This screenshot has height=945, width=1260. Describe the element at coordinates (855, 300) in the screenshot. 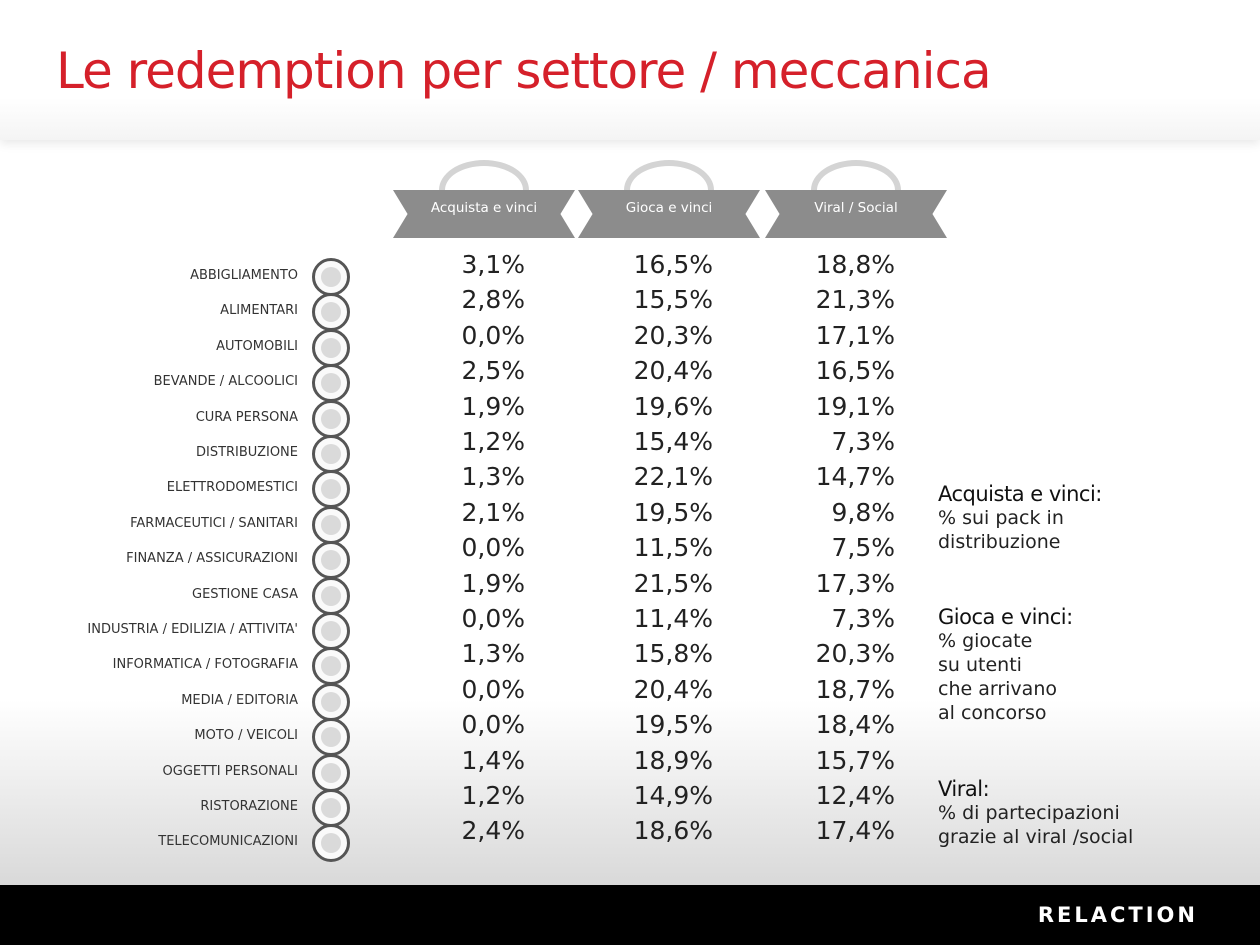

I see `table-cell: 21,3%` at that location.